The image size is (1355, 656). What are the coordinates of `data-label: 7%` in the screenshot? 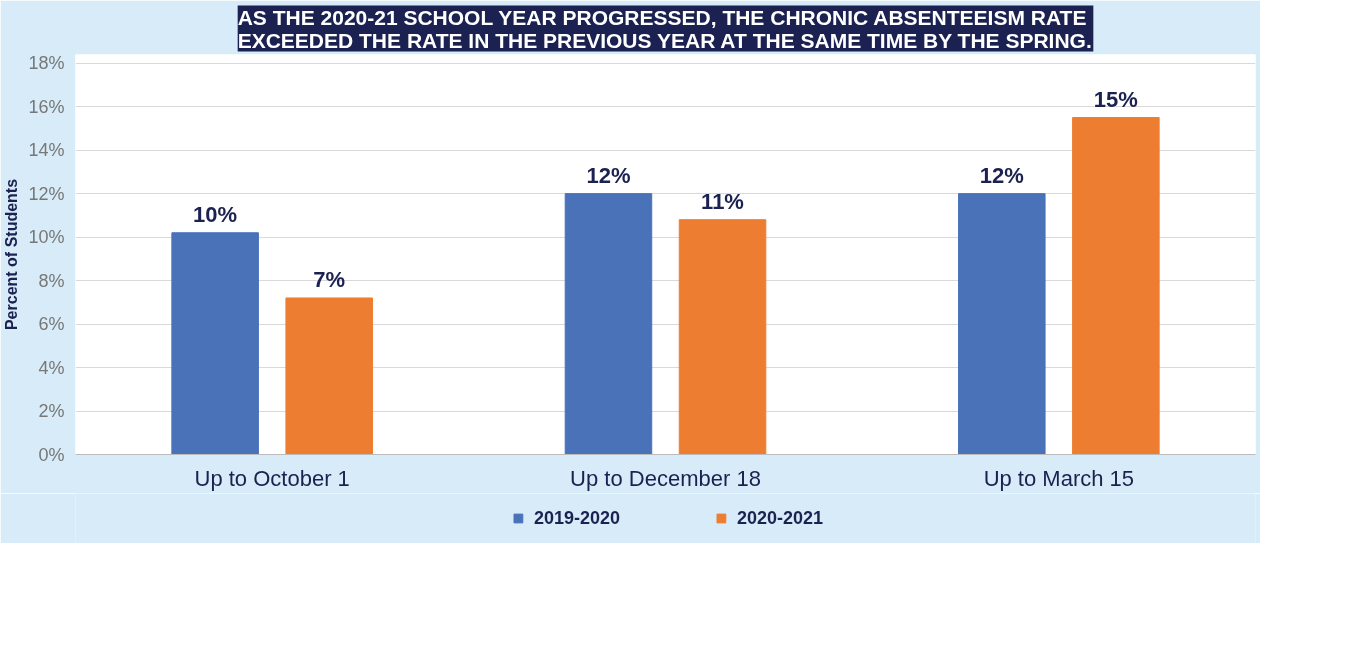 It's located at (329, 279).